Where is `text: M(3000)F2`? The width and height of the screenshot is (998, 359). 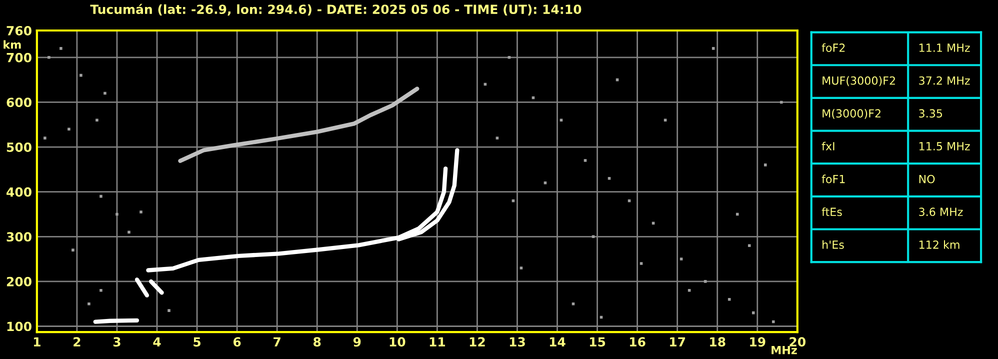 text: M(3000)F2 is located at coordinates (851, 114).